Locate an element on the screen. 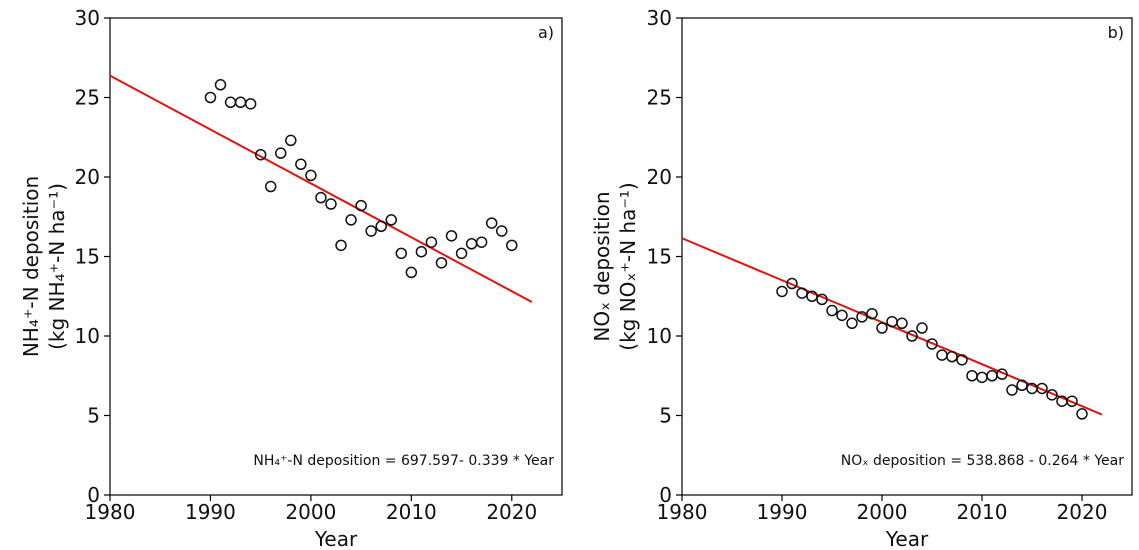 Image resolution: width=1139 pixels, height=550 pixels. regression-equation: NOₓ deposition = 538.868 - 0.264 * Year is located at coordinates (982, 461).